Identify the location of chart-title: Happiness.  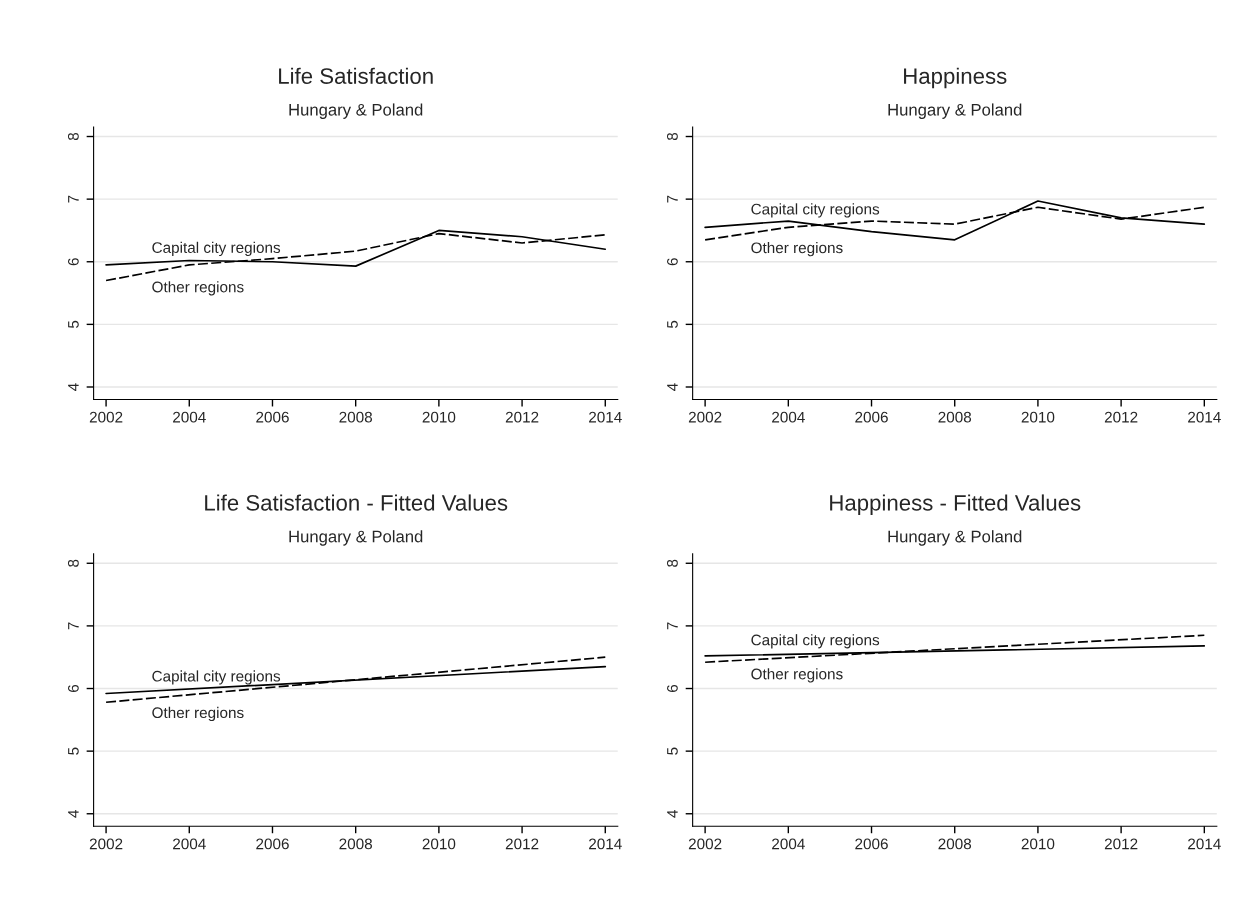
(955, 78).